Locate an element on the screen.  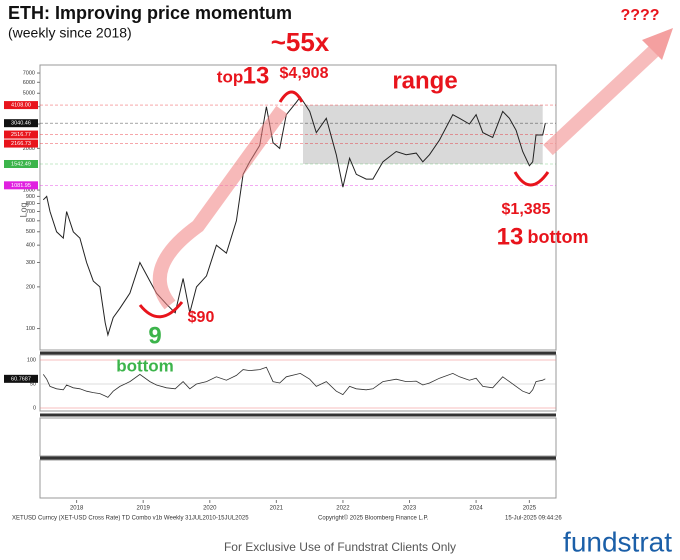
y-tick-label: 400 is located at coordinates (30, 246).